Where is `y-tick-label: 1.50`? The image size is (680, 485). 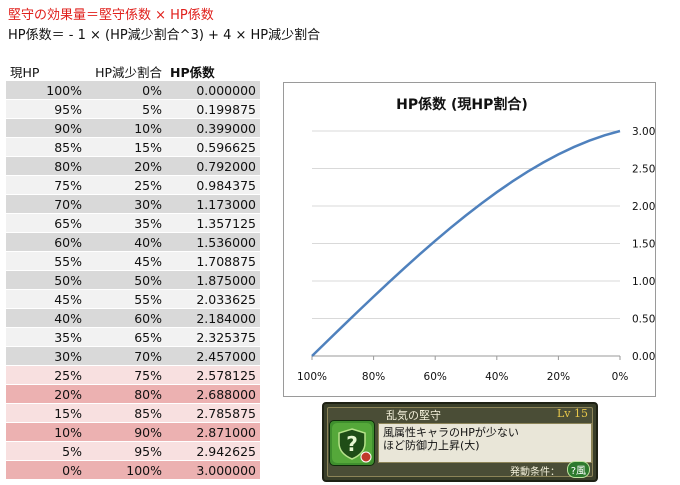
y-tick-label: 1.50 is located at coordinates (643, 245).